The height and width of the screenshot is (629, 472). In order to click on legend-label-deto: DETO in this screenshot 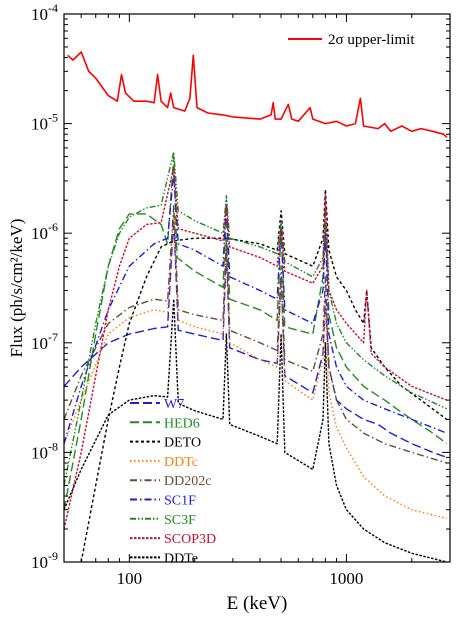, I will do `click(182, 443)`.